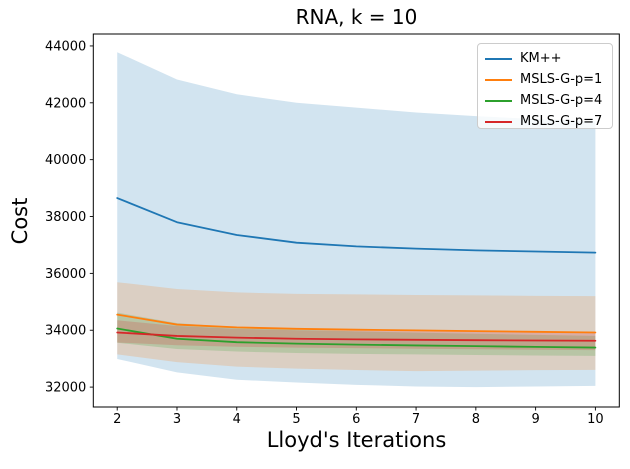 This screenshot has height=469, width=630. What do you see at coordinates (595, 419) in the screenshot?
I see `x-tick-label: 10` at bounding box center [595, 419].